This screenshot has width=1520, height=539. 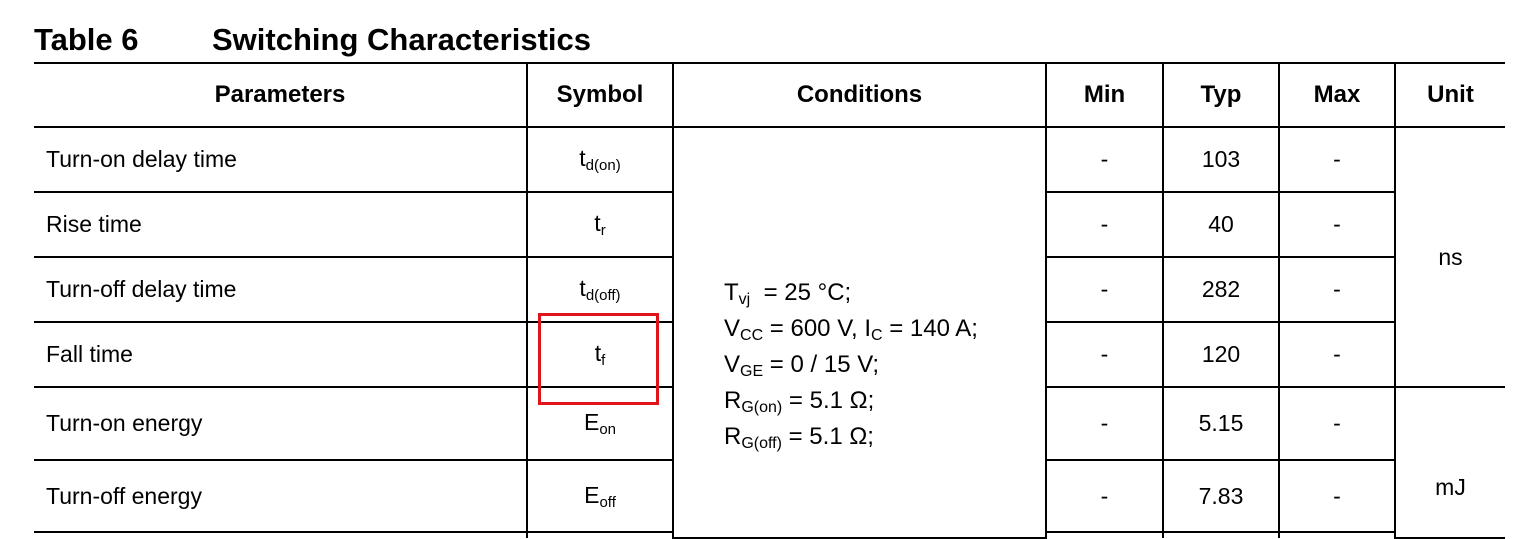 I want to click on symbol-cell: Eon, so click(x=600, y=423).